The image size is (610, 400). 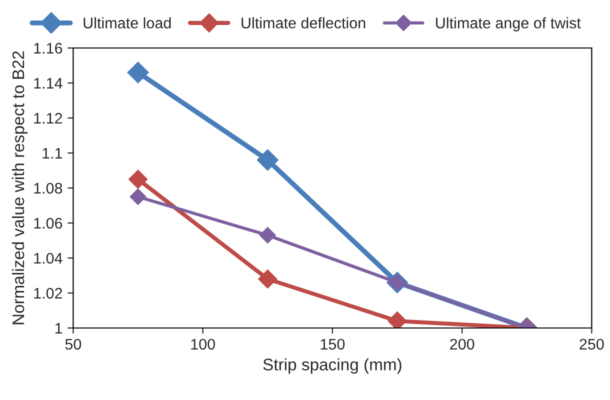 I want to click on legend-label: Ultimate deflection, so click(x=304, y=22).